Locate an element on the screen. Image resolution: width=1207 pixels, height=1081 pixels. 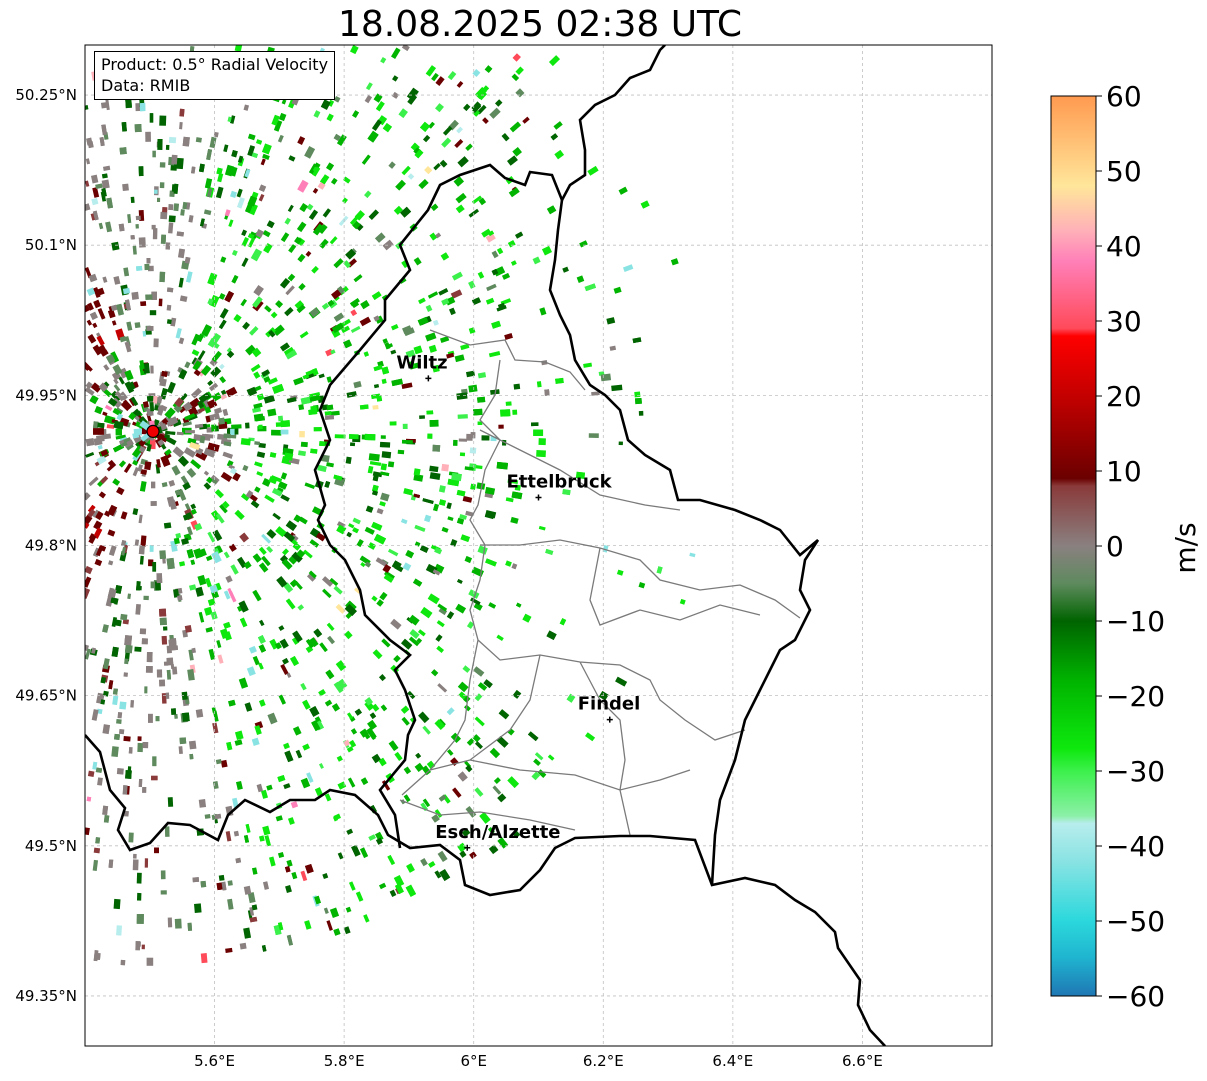
lat-tick-label: 49.5°N is located at coordinates (51, 846).